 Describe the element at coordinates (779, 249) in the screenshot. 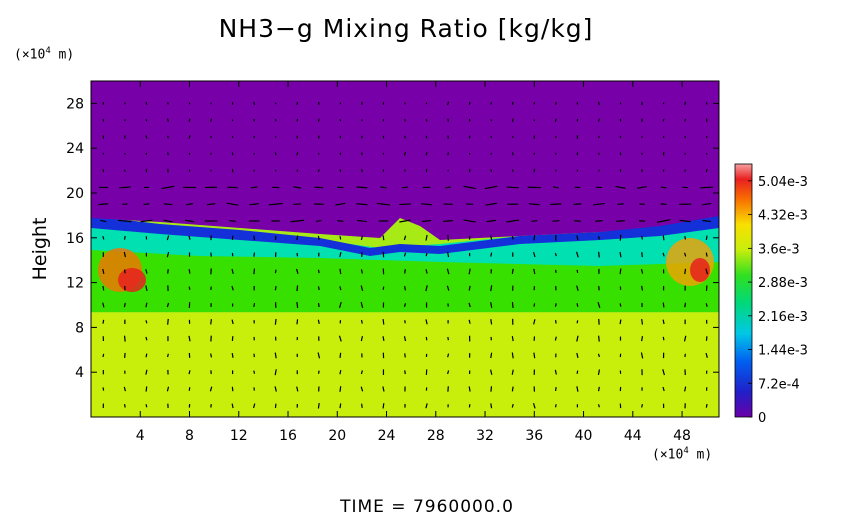

I see `colorbar-tick-label: 3.6e-3` at that location.